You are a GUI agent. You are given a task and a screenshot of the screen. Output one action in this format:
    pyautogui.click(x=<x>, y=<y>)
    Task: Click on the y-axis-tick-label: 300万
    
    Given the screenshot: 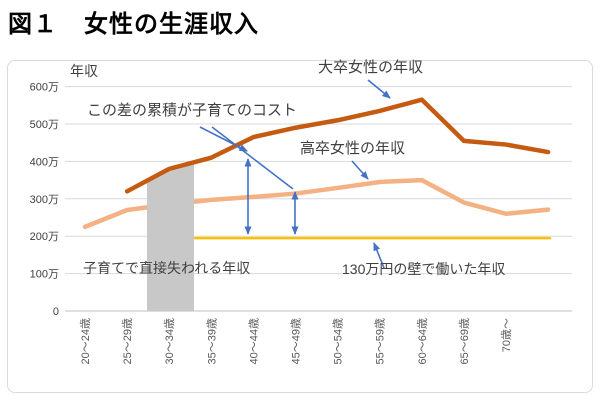 What is the action you would take?
    pyautogui.click(x=44, y=200)
    